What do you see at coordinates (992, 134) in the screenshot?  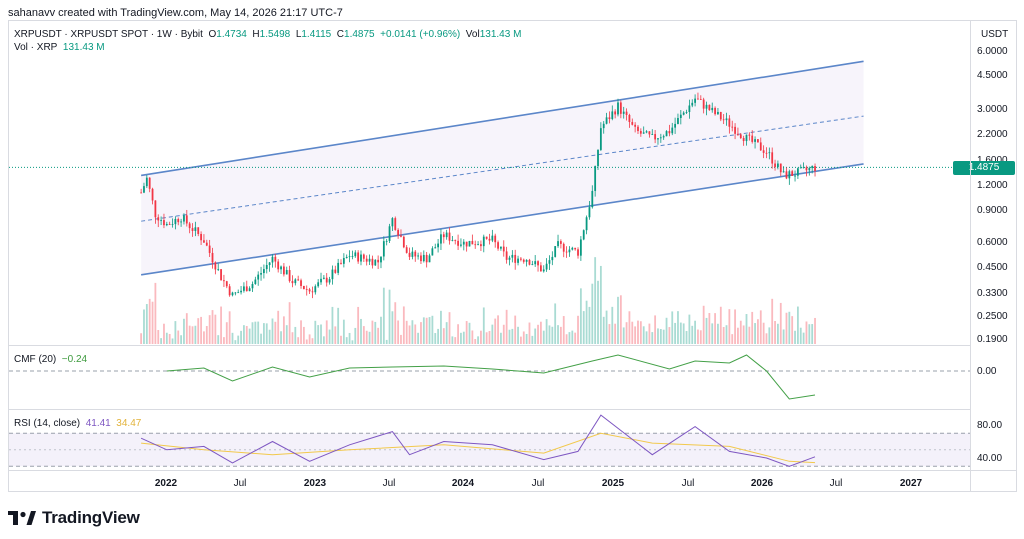 I see `price-tick: 2.2000` at bounding box center [992, 134].